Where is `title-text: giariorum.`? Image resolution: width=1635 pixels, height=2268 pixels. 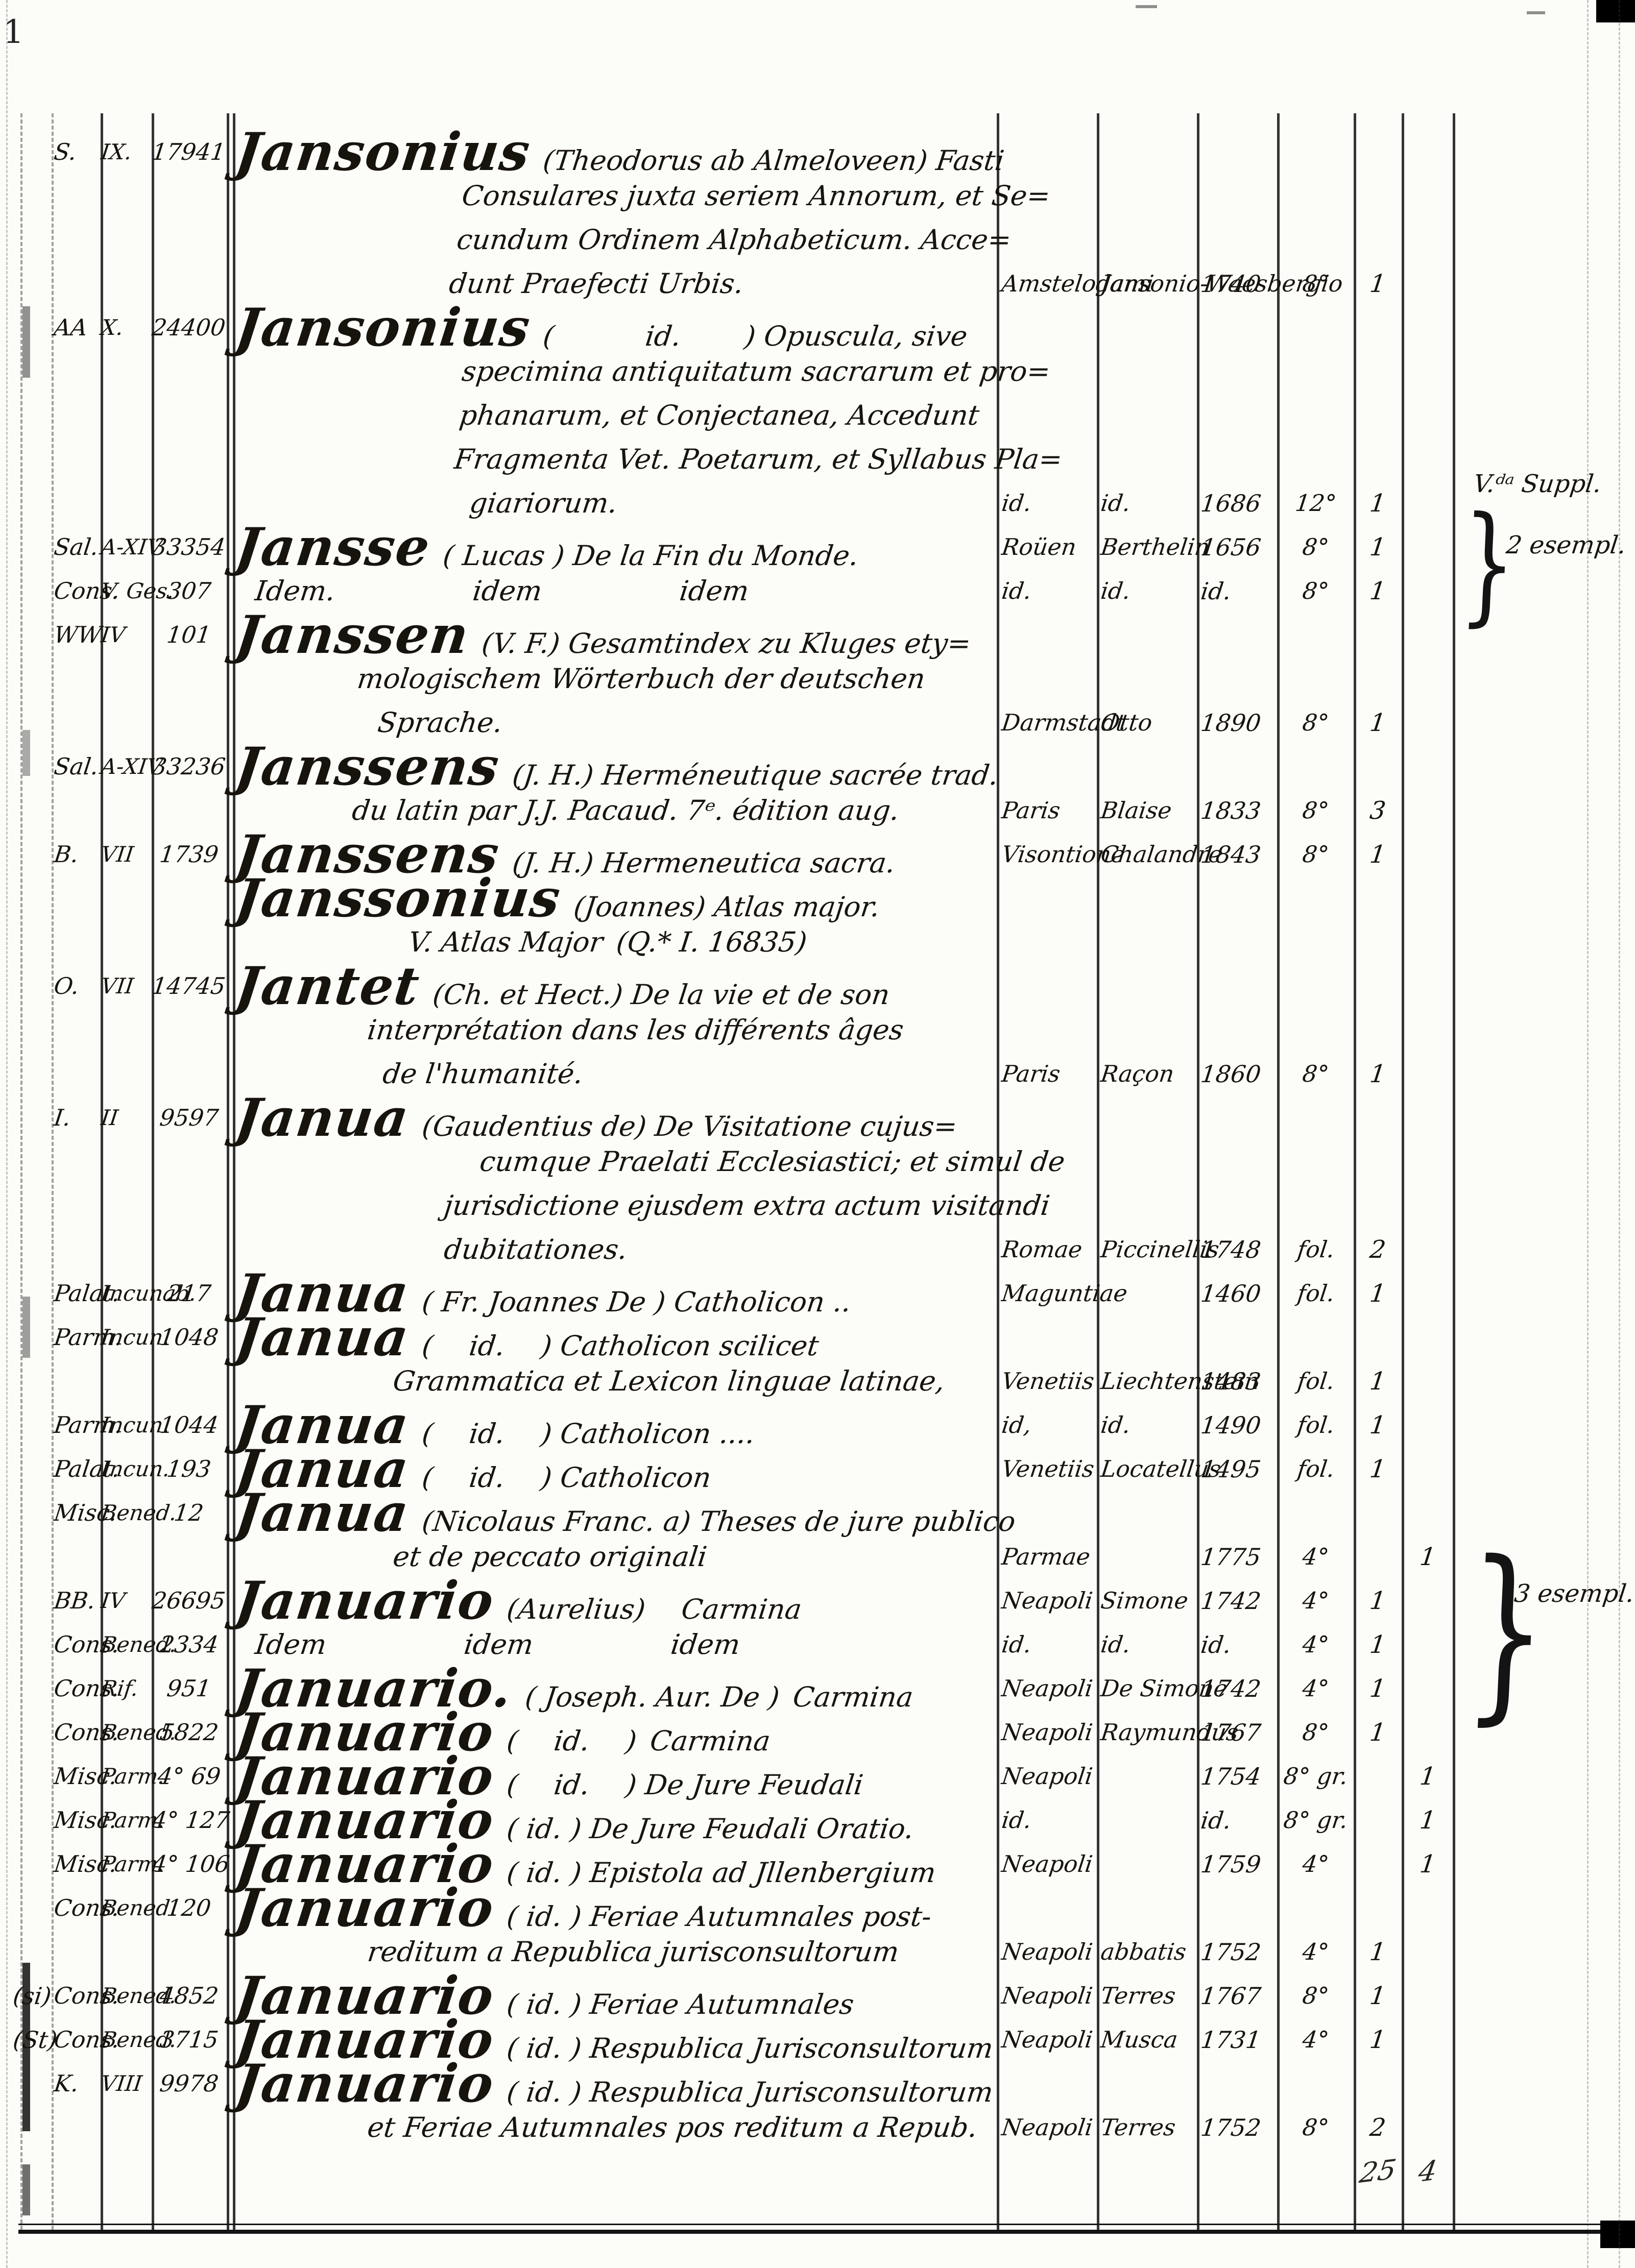
title-text: giariorum. is located at coordinates (543, 503).